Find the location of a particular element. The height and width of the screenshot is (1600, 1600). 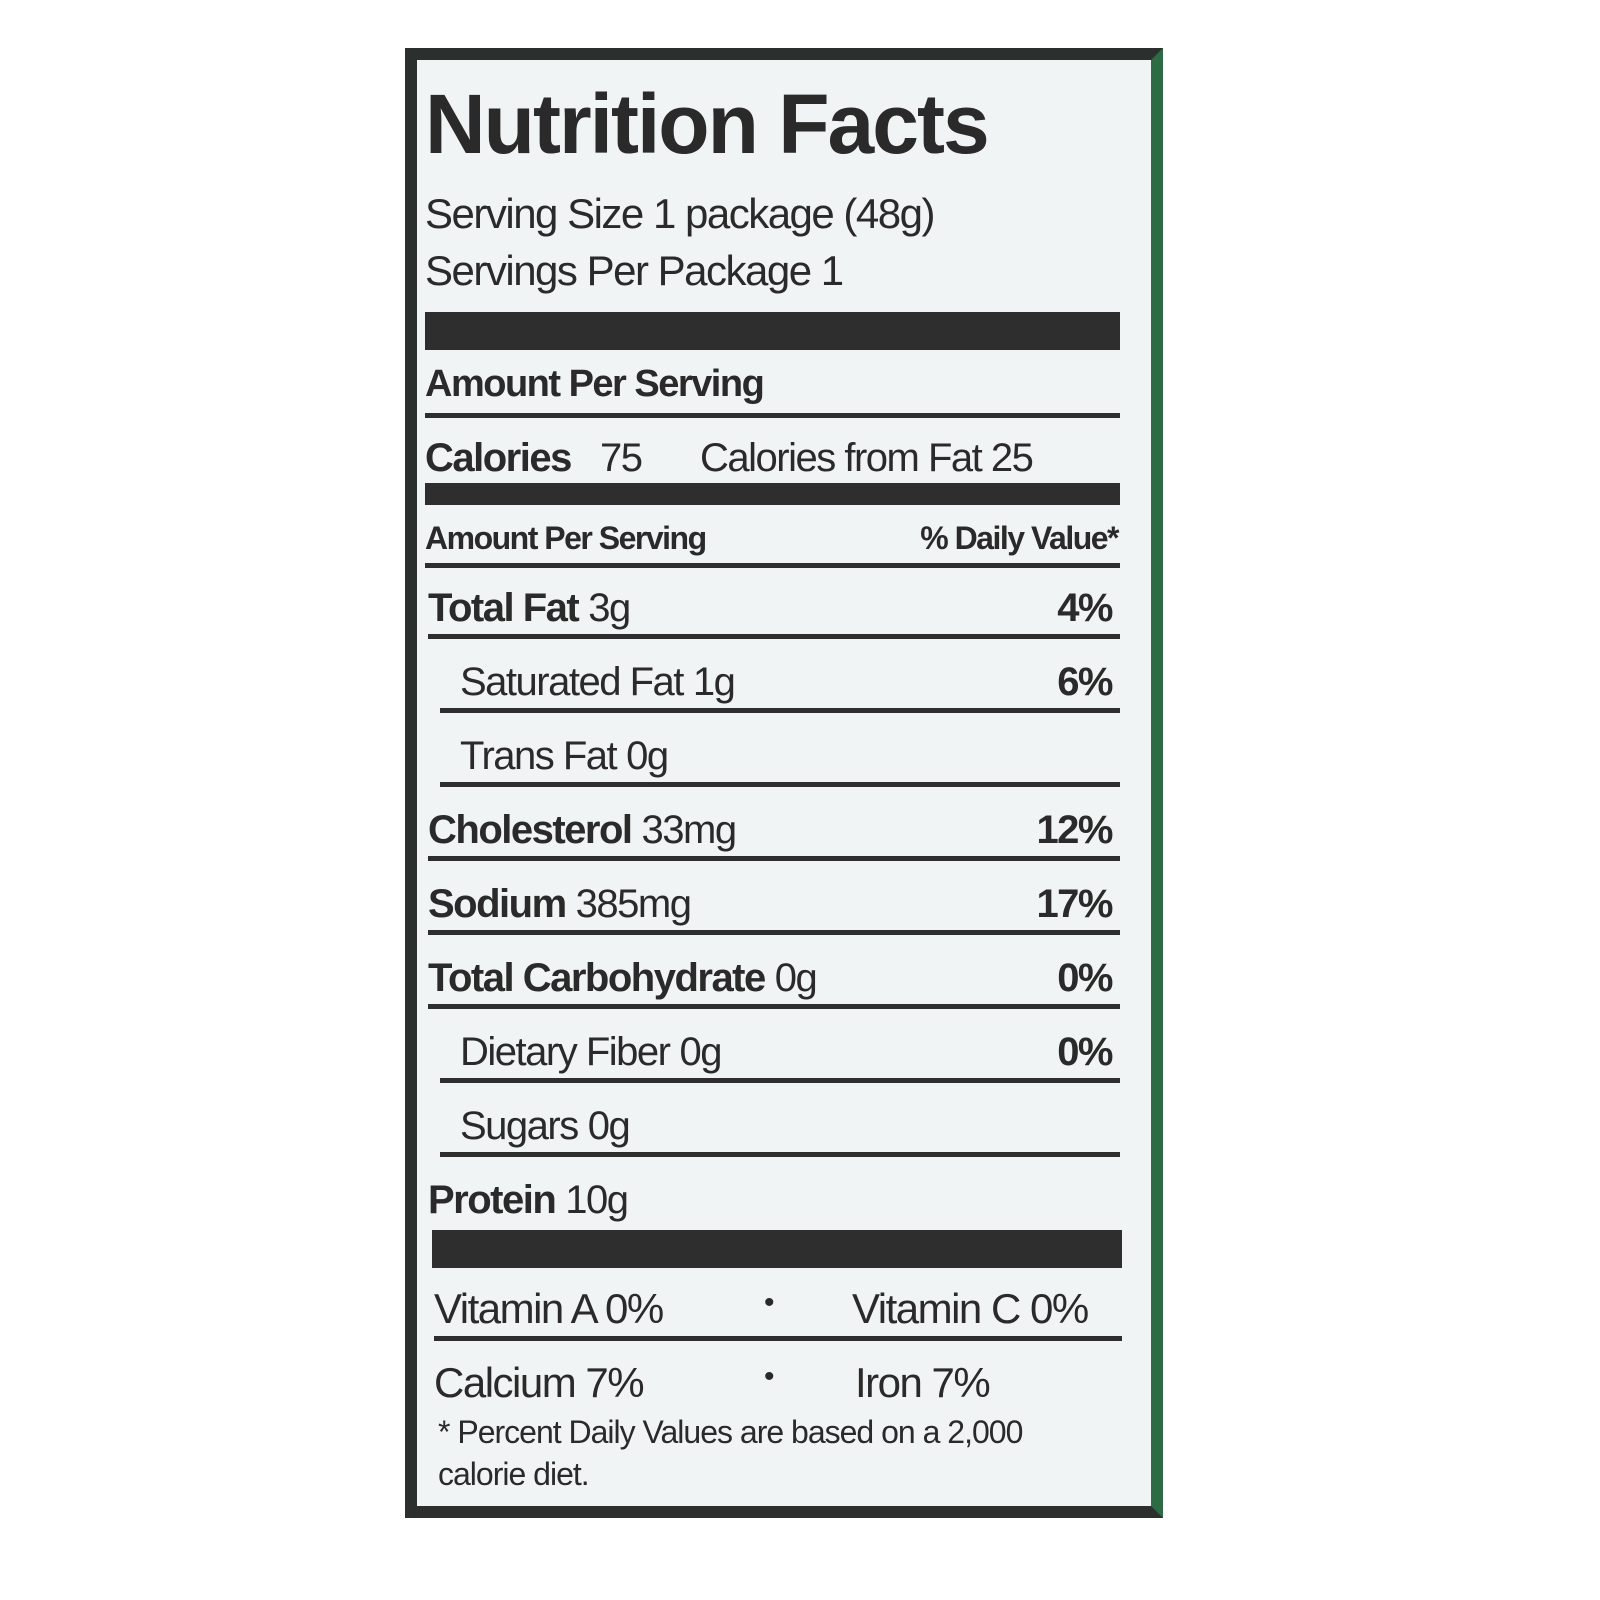

calories-label: Calories is located at coordinates (498, 458).